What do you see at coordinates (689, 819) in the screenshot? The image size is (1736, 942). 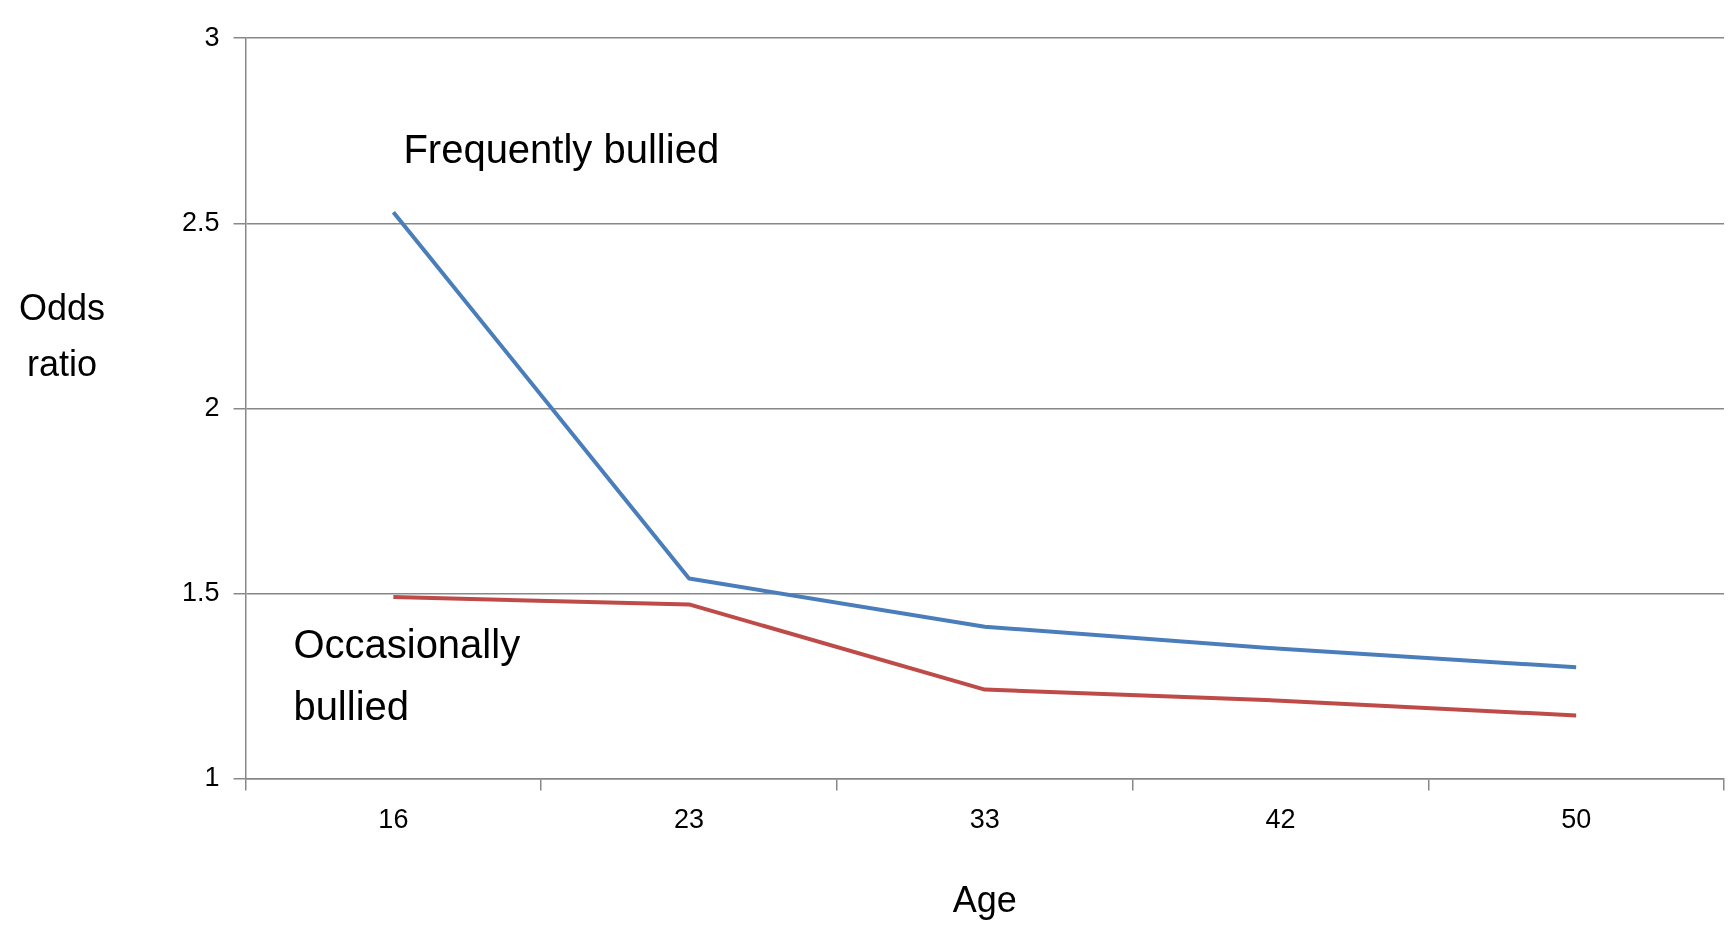 I see `x-tick-label: 23` at bounding box center [689, 819].